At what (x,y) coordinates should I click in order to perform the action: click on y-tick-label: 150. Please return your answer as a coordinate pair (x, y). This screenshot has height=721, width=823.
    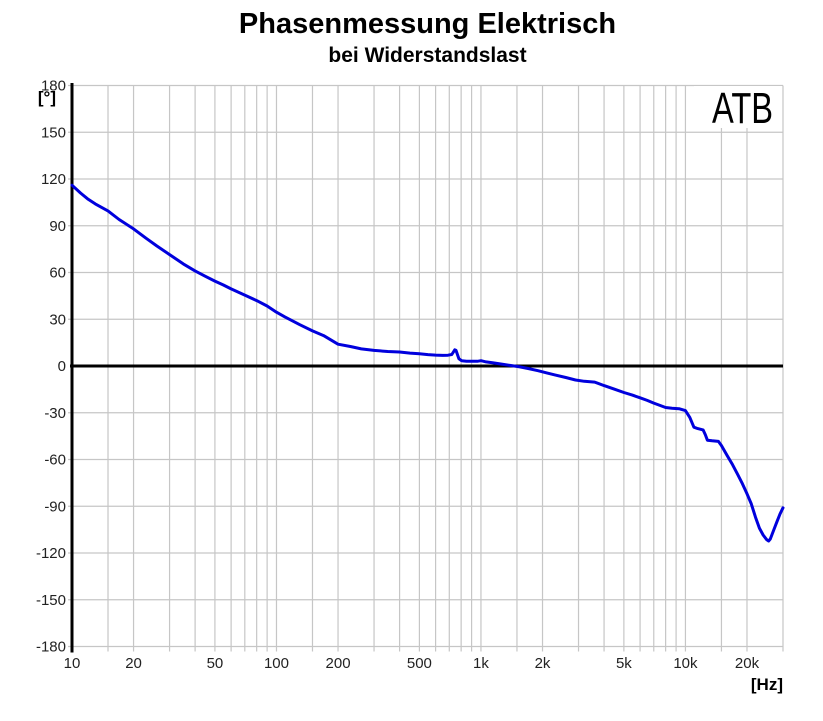
    Looking at the image, I should click on (53, 132).